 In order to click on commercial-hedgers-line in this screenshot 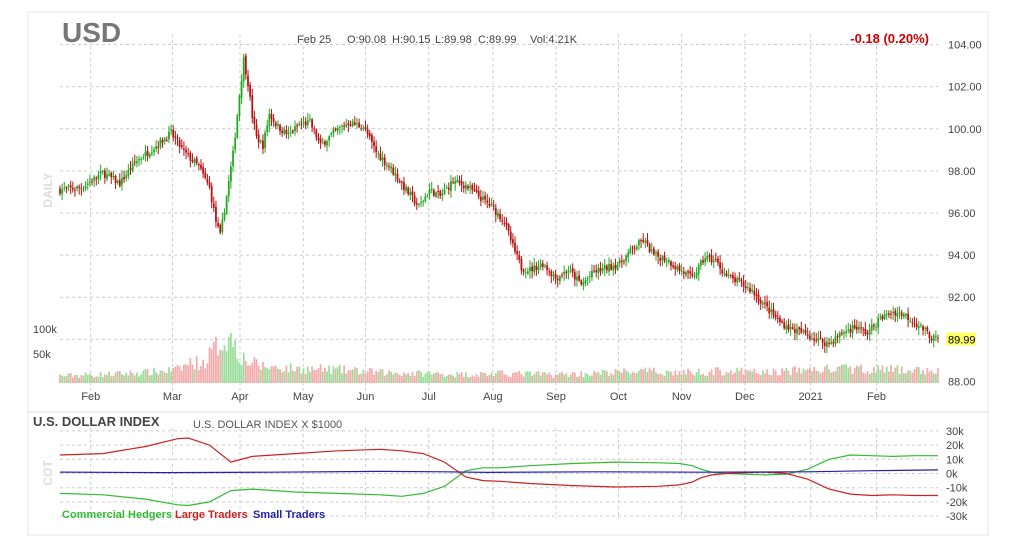, I will do `click(498, 480)`.